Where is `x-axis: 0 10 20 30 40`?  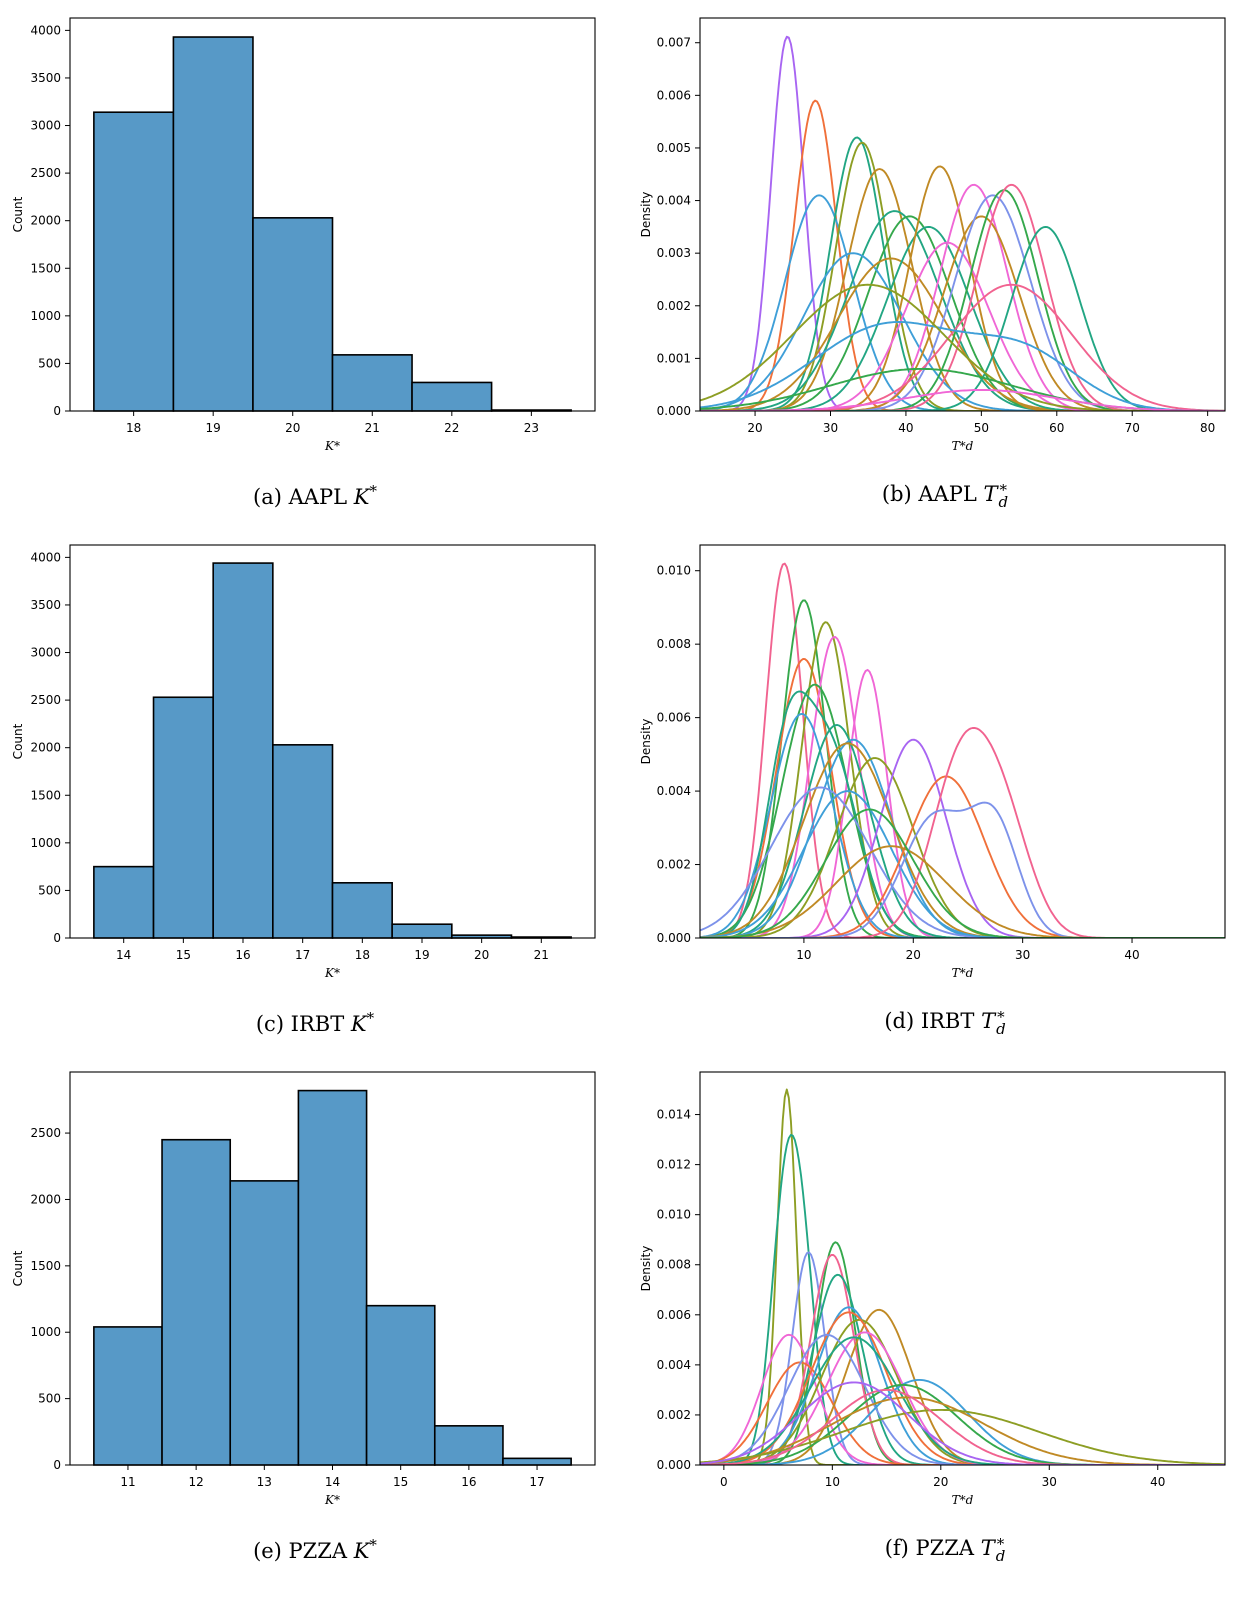
x-axis: 0 10 20 30 40 is located at coordinates (942, 1477).